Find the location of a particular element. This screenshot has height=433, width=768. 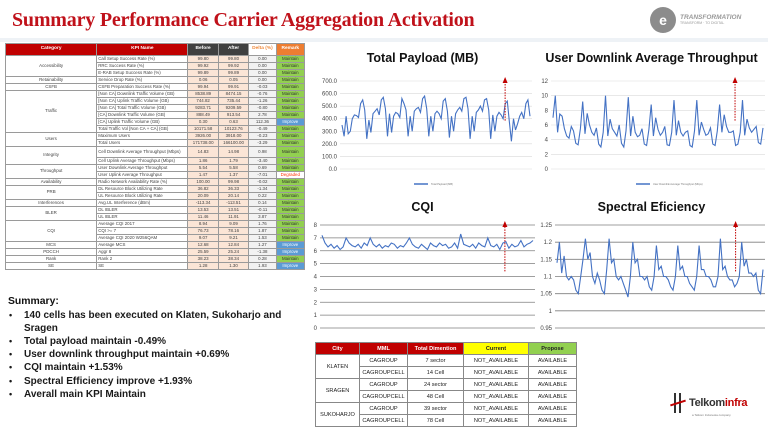

kpi-delta: 1.87 is located at coordinates (262, 231).